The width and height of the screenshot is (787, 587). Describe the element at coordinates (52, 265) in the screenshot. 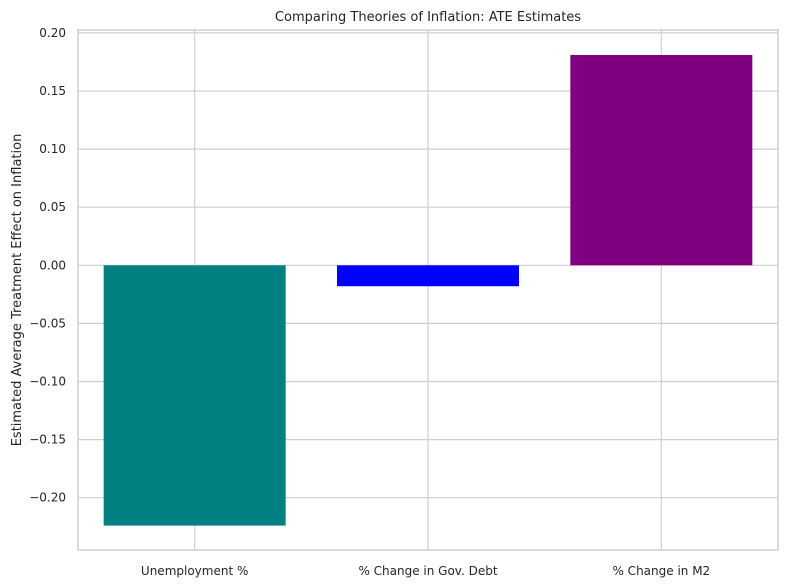

I see `y-tick-label: 0.00` at that location.